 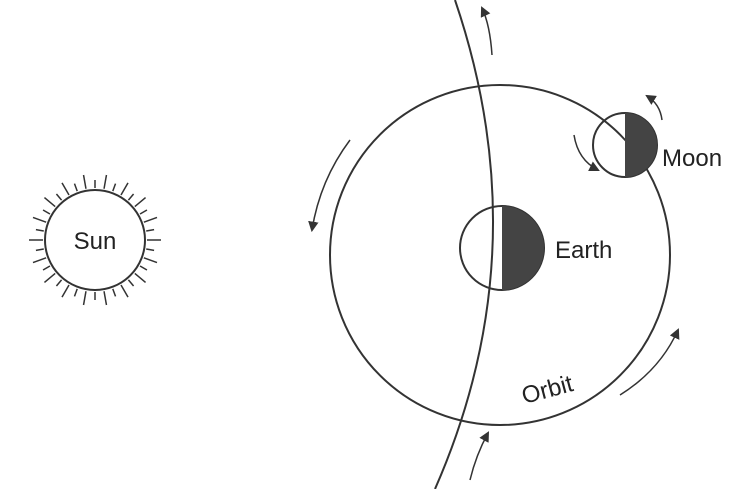 I want to click on sun: Sun, so click(x=95, y=240).